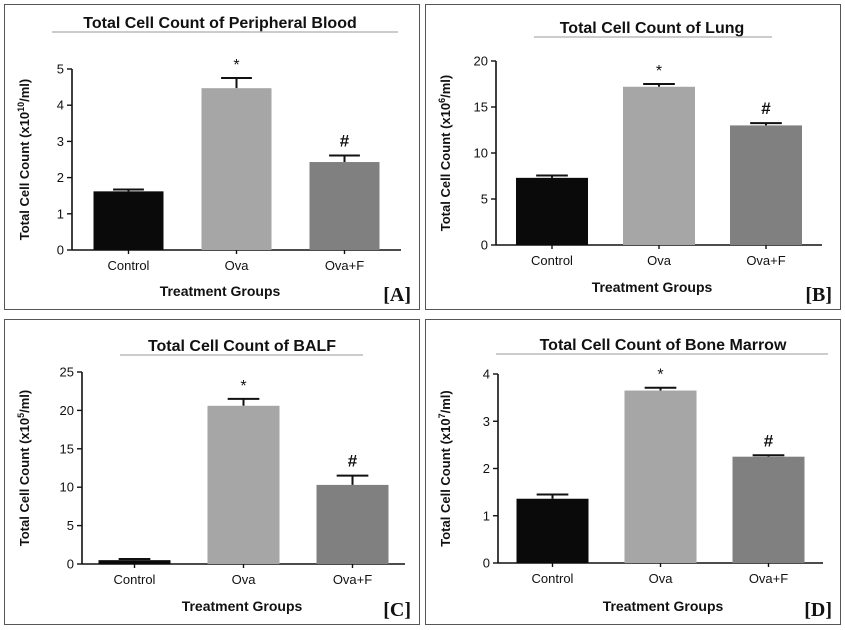  I want to click on chart-title-b: Total Cell Count of Lung, so click(652, 28).